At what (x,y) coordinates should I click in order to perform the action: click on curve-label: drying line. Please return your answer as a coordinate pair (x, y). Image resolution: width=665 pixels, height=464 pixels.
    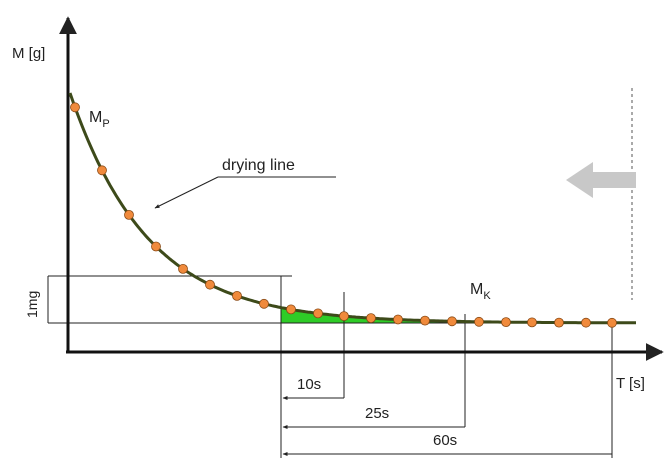
    Looking at the image, I should click on (258, 165).